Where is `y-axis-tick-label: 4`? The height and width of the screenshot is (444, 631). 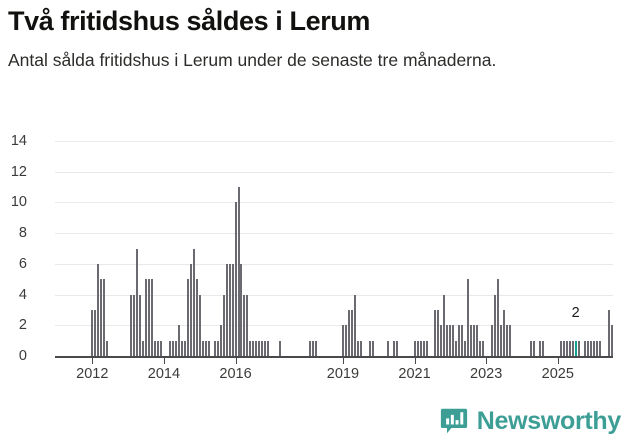 y-axis-tick-label: 4 is located at coordinates (22, 294).